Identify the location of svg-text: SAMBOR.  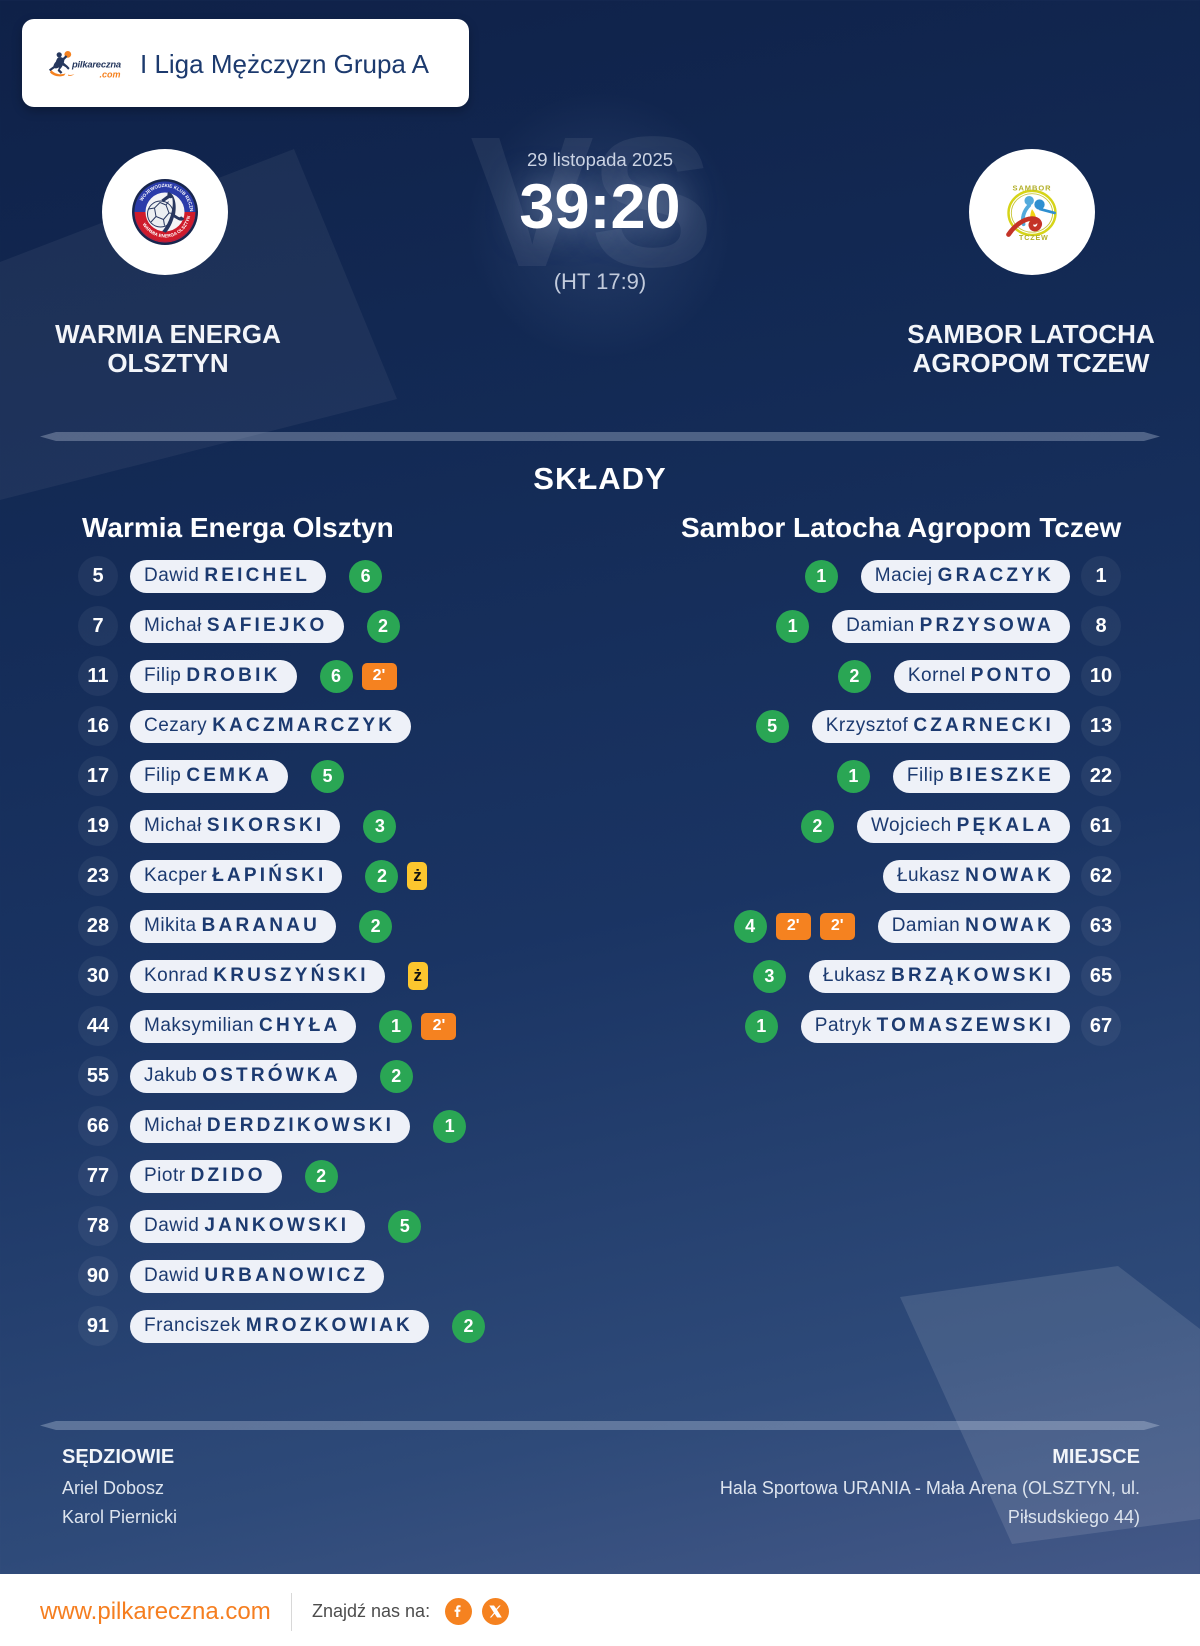
(1032, 187).